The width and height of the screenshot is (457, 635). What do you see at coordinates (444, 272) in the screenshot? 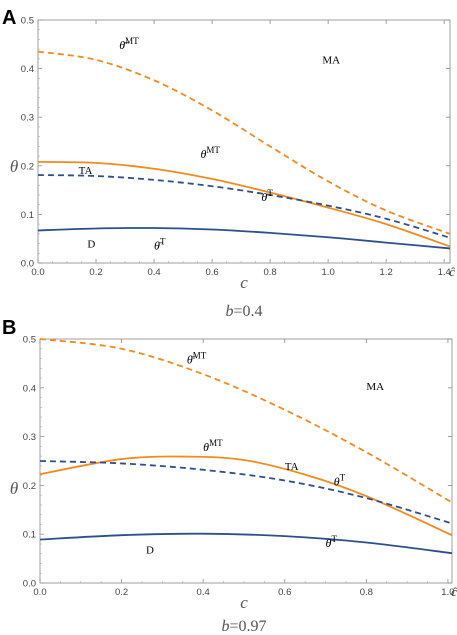
I see `x-tick-label: 1.4` at bounding box center [444, 272].